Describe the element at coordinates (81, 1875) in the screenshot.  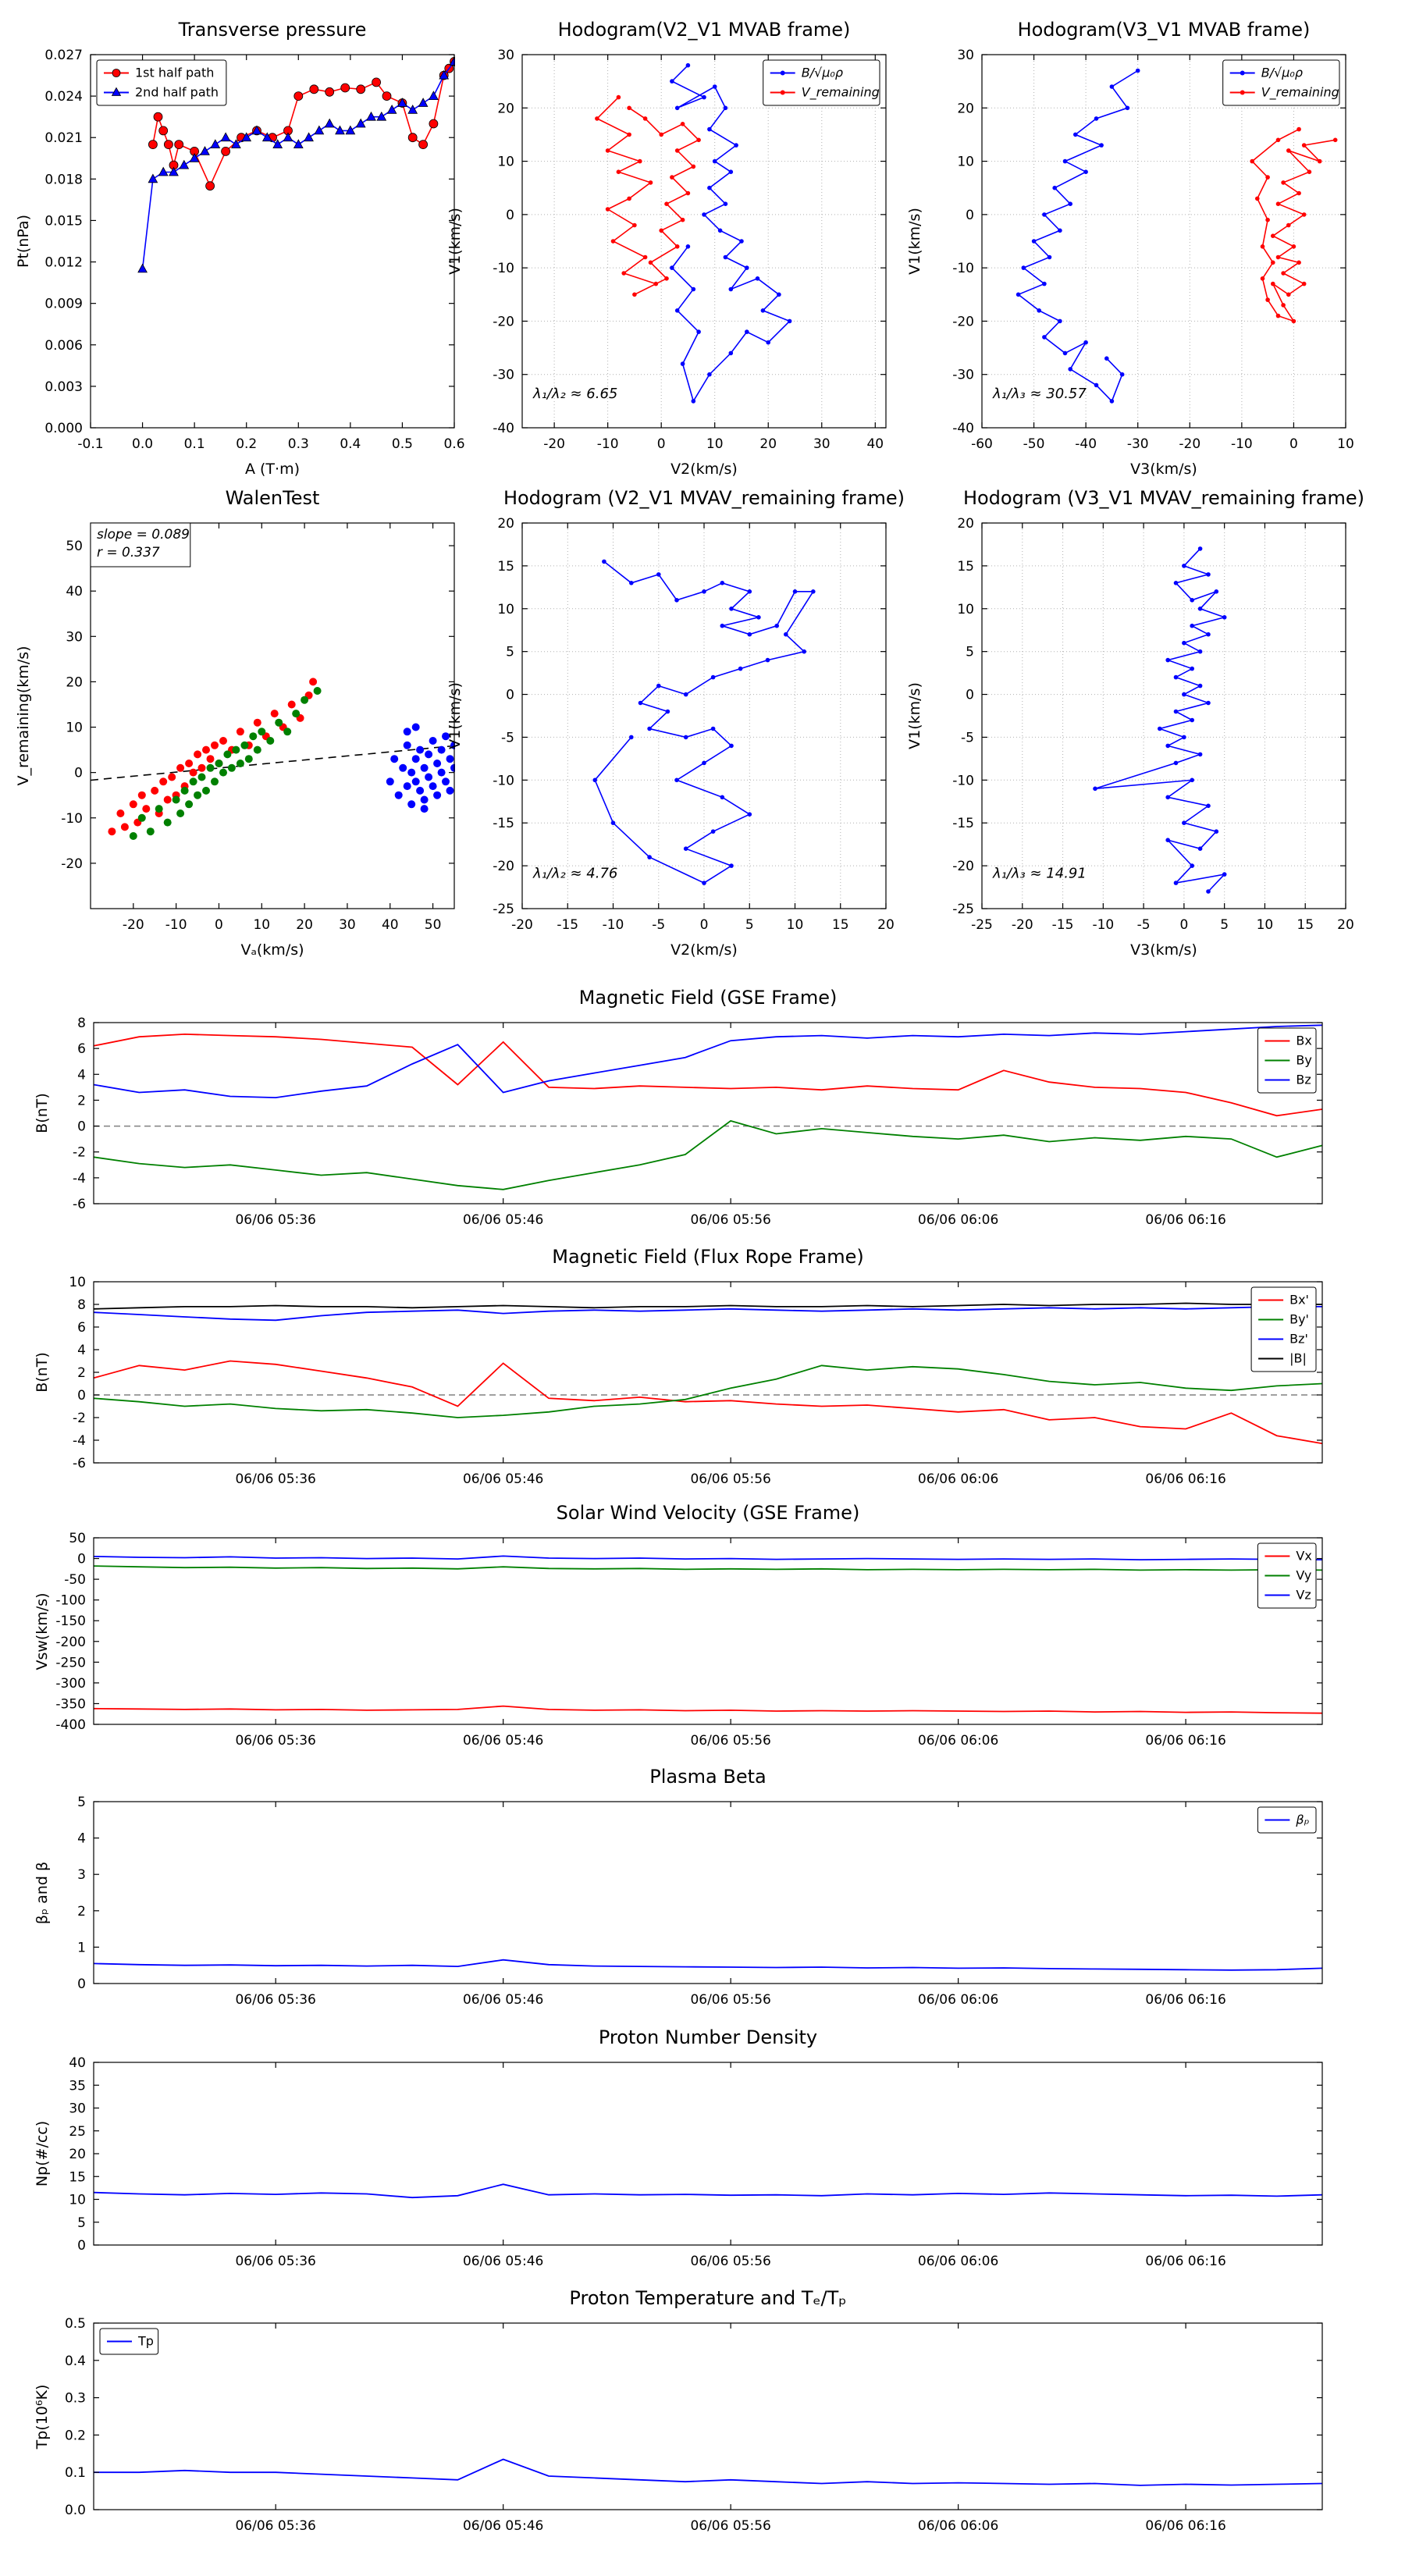
I see `svg-text: 3` at that location.